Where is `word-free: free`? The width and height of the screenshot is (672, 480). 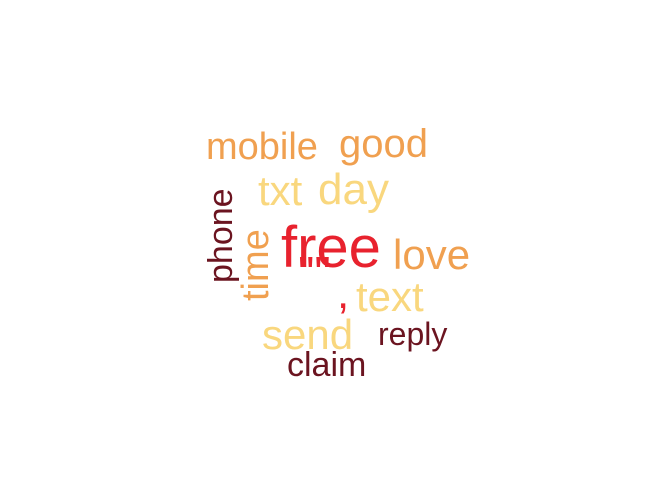 word-free: free is located at coordinates (331, 247).